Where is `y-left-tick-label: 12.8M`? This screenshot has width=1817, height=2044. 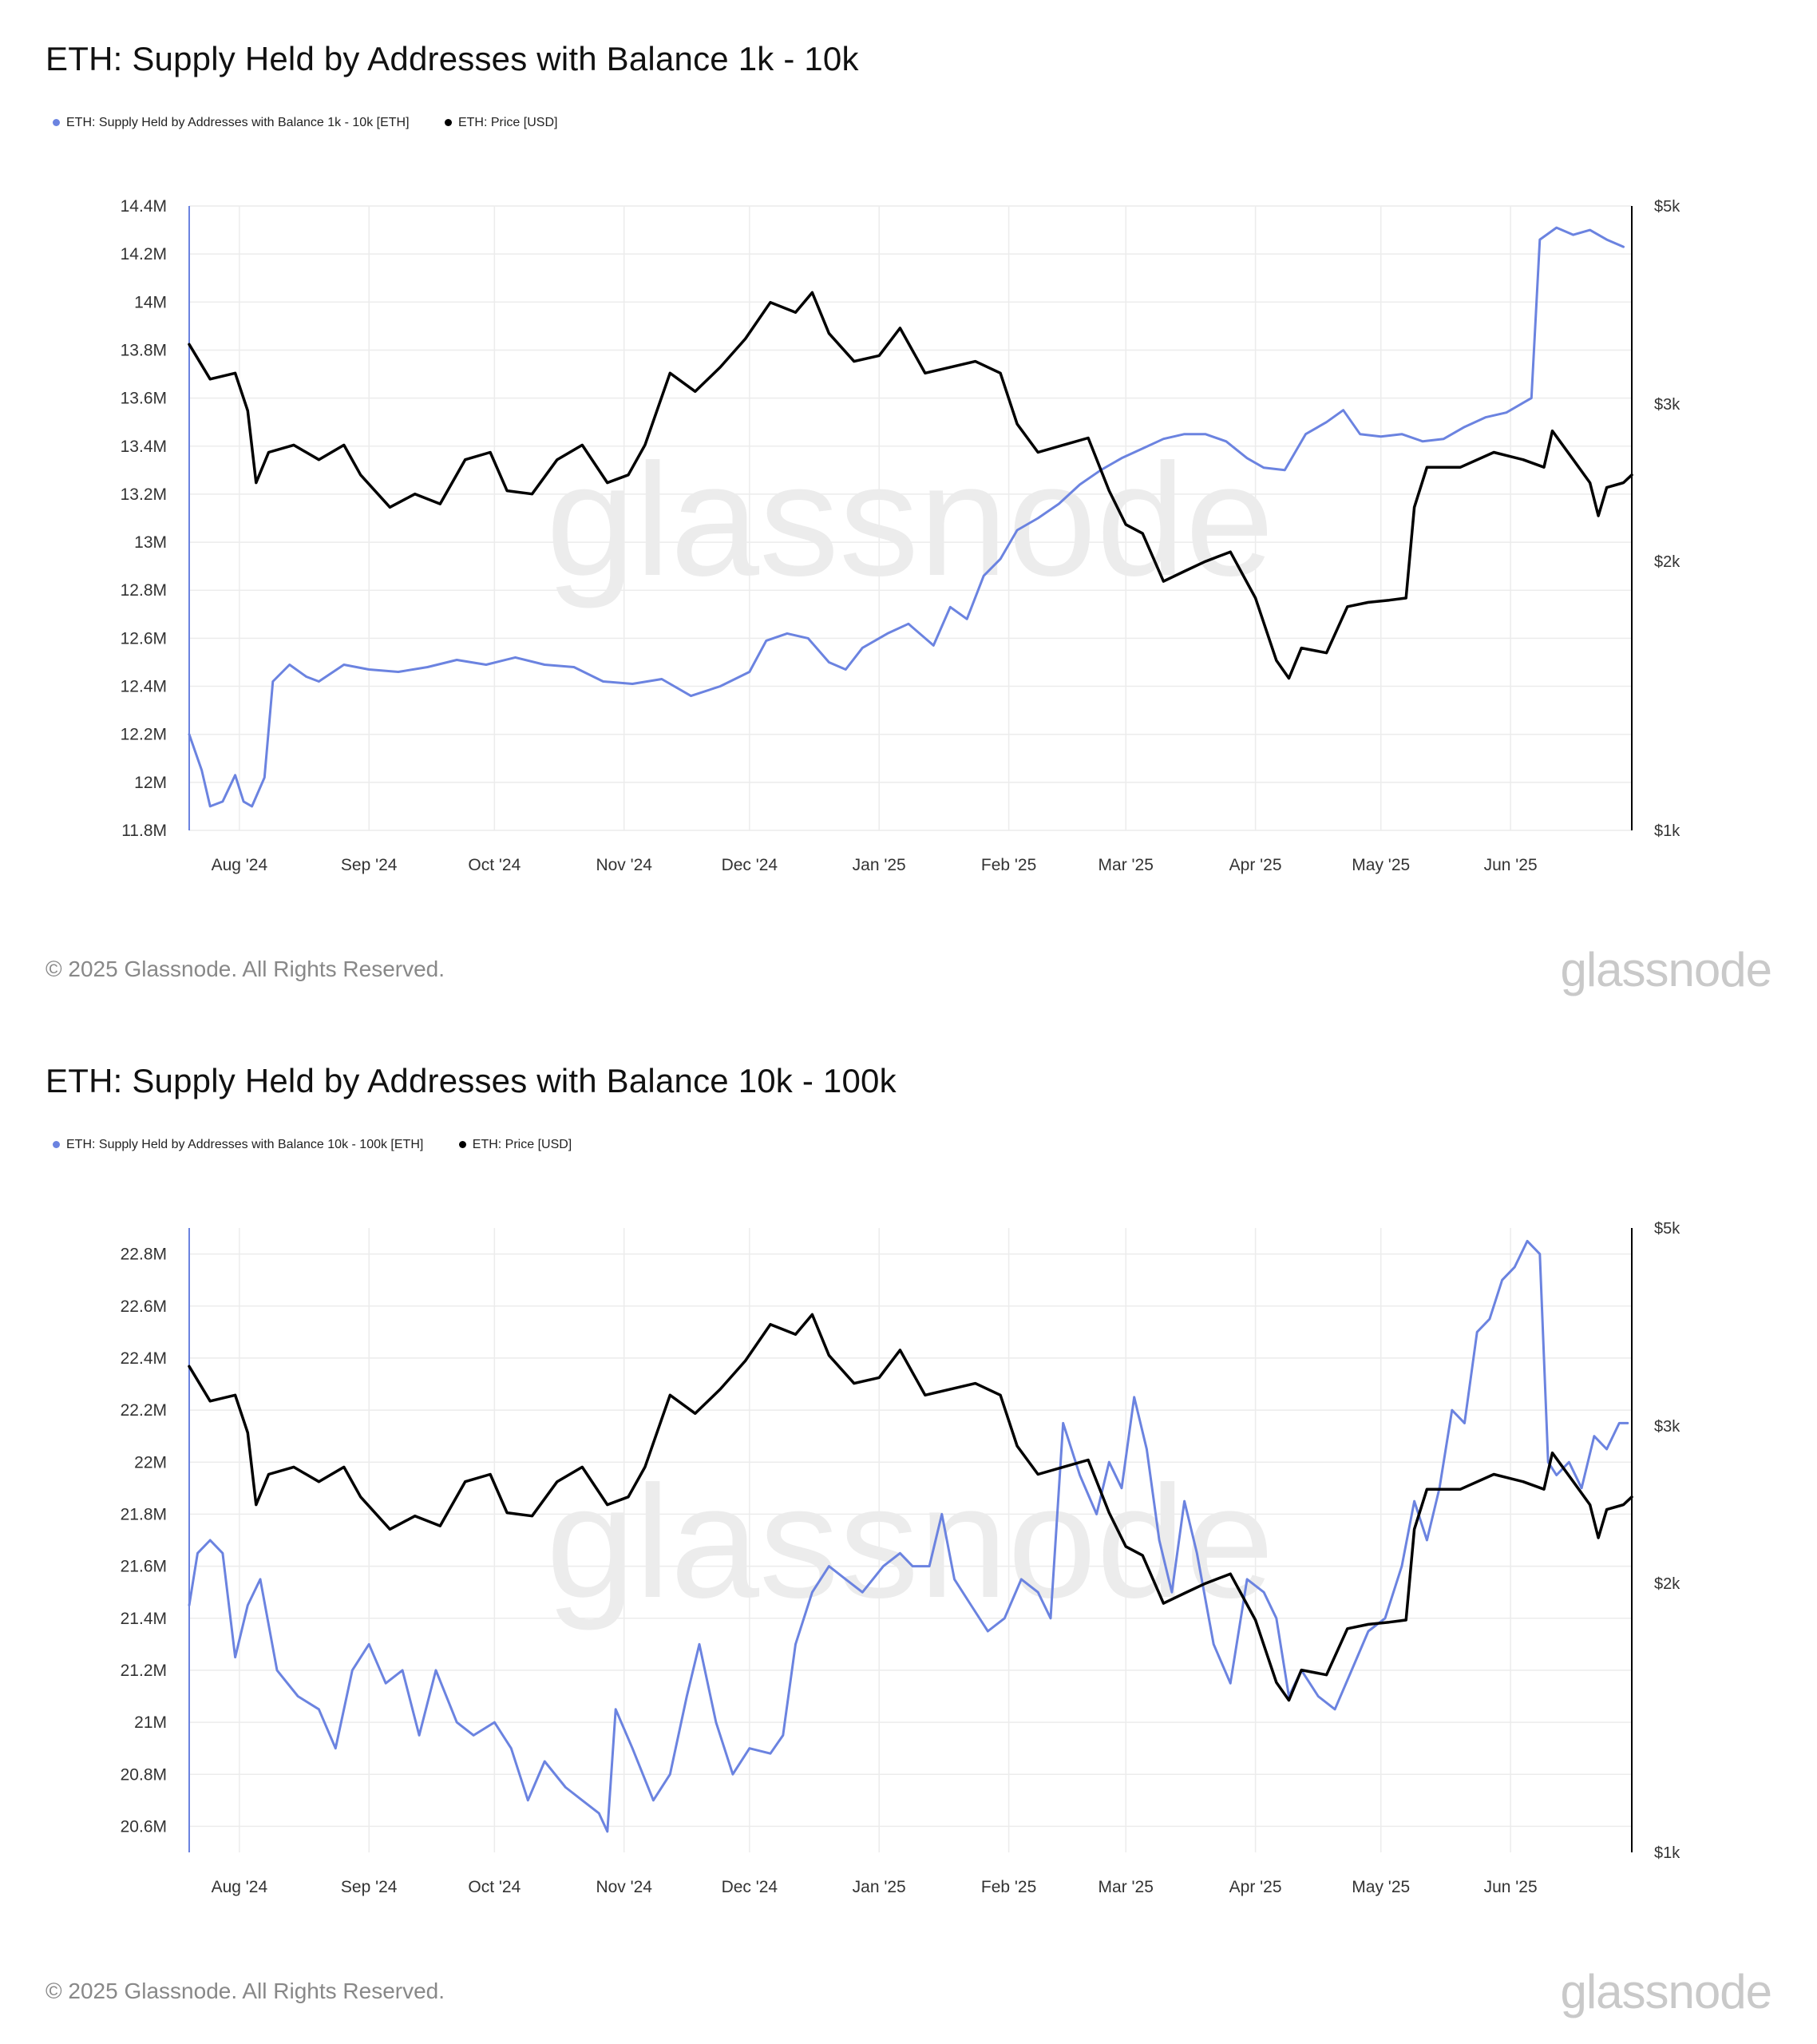 y-left-tick-label: 12.8M is located at coordinates (144, 590).